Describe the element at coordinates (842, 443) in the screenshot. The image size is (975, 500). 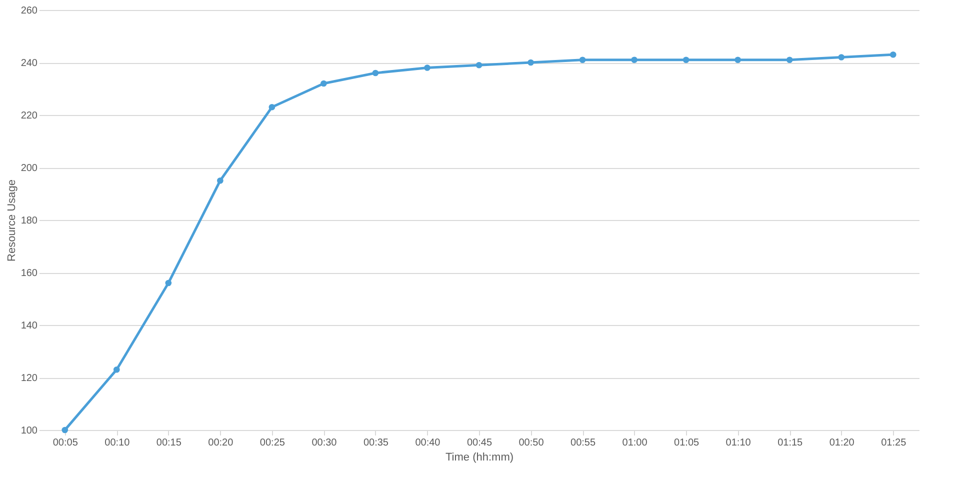
I see `x-tick-label: 01:20` at that location.